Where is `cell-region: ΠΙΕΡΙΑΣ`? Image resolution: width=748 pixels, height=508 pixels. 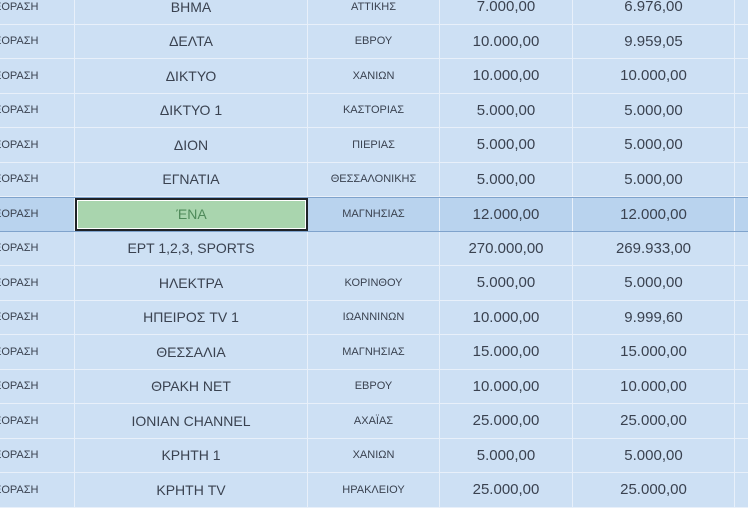
cell-region: ΠΙΕΡΙΑΣ is located at coordinates (374, 145).